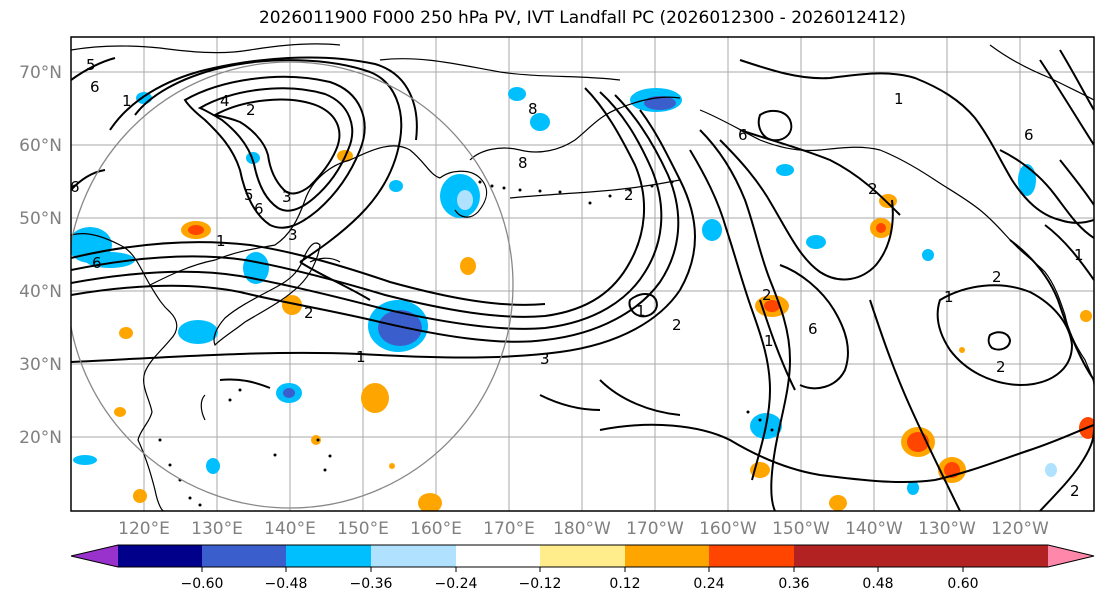  What do you see at coordinates (144, 529) in the screenshot?
I see `lon-label-120e: 120°E` at bounding box center [144, 529].